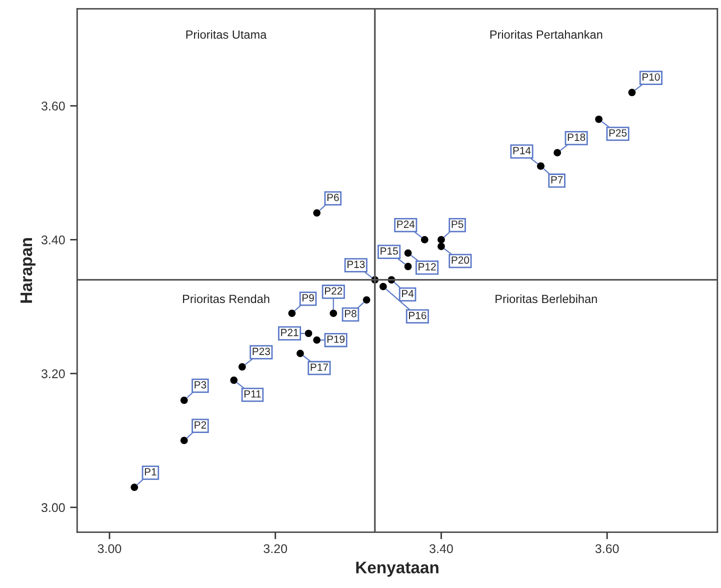 The height and width of the screenshot is (588, 721). What do you see at coordinates (397, 569) in the screenshot?
I see `x-axis-title: Kenyataan` at bounding box center [397, 569].